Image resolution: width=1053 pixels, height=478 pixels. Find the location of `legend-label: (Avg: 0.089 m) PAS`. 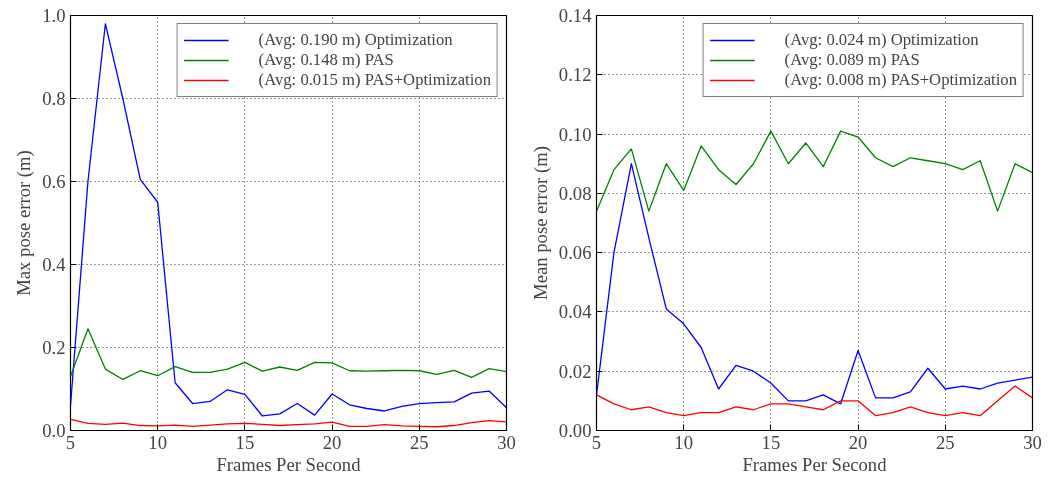

legend-label: (Avg: 0.089 m) PAS is located at coordinates (852, 60).